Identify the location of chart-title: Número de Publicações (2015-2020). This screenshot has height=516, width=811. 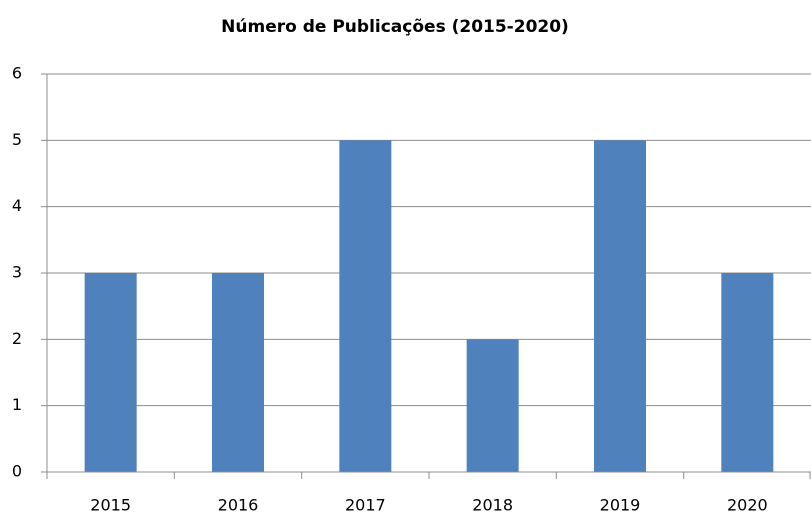
(395, 27).